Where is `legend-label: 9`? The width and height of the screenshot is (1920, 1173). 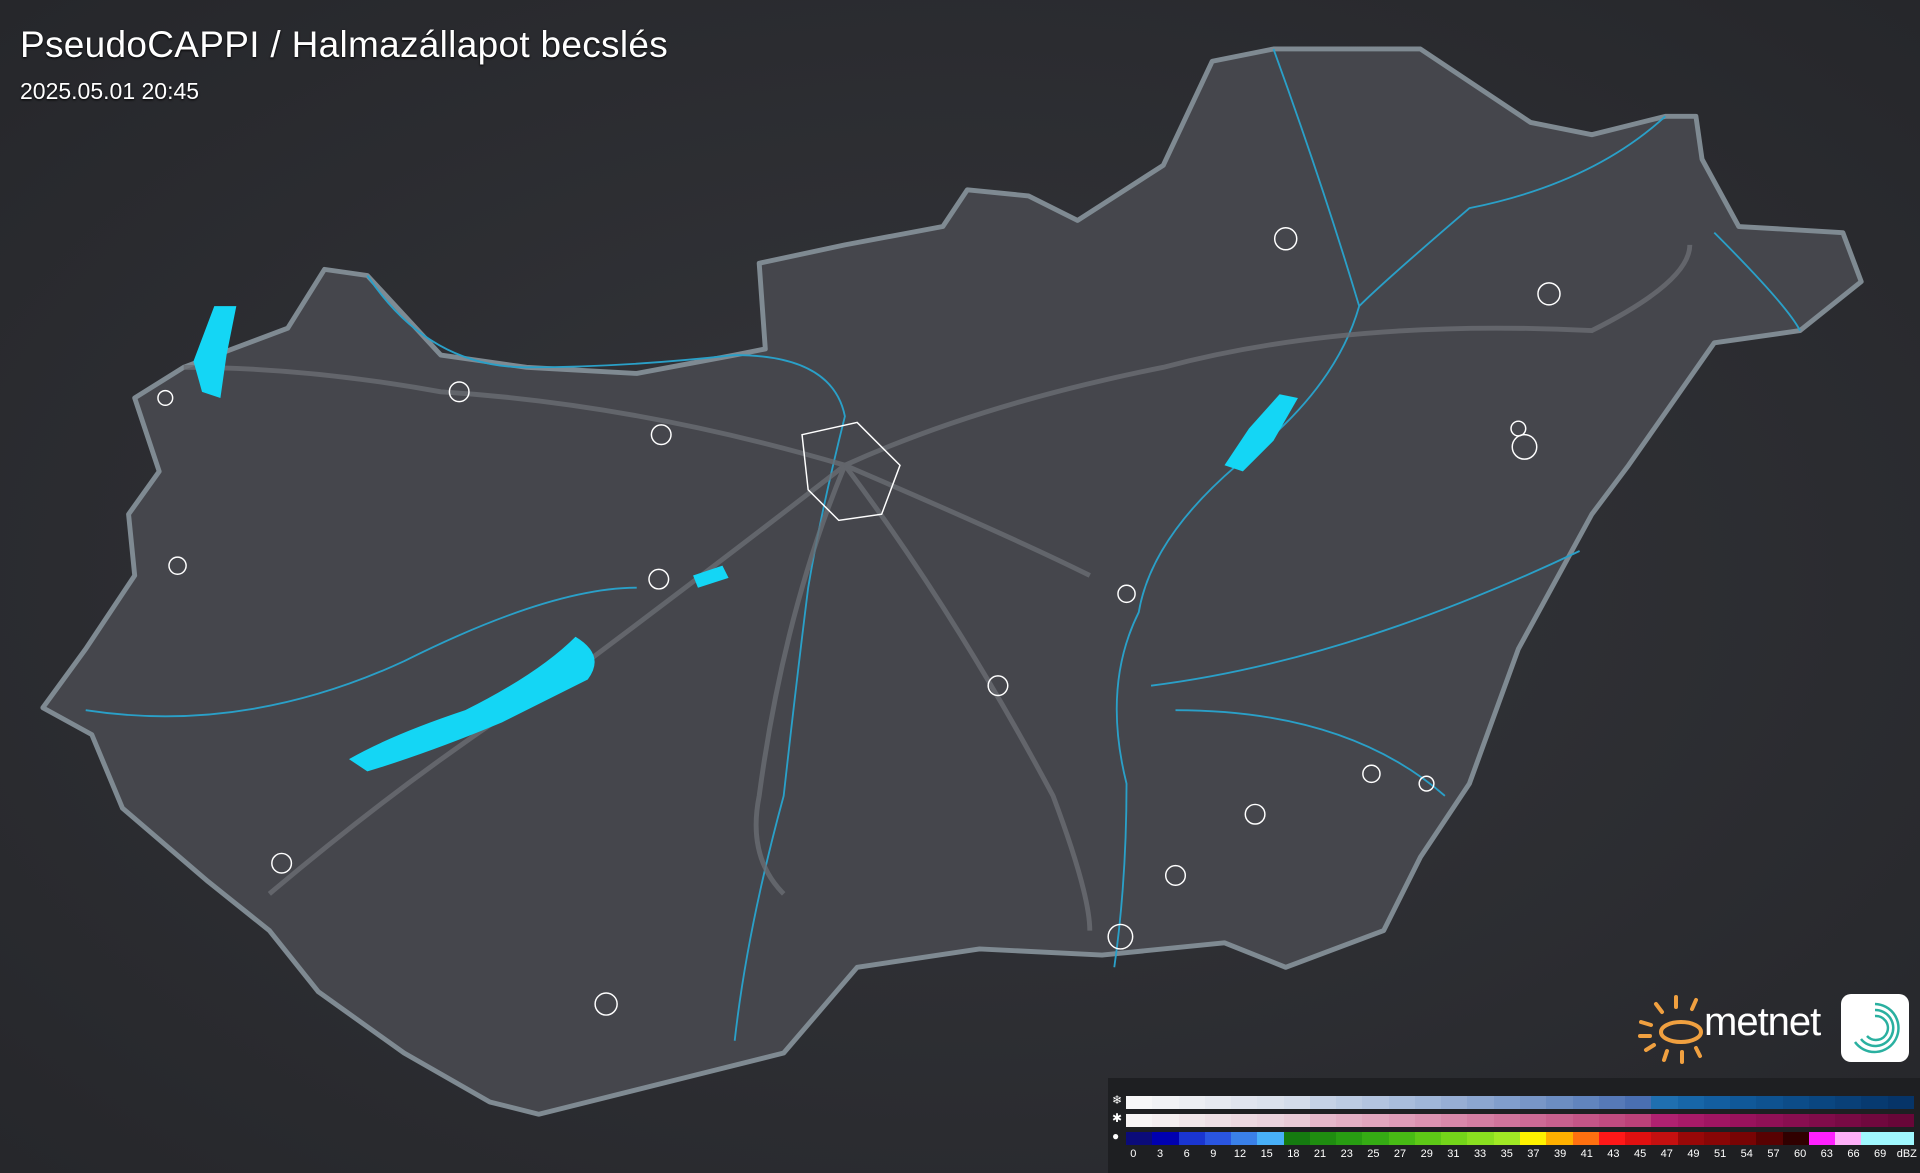 legend-label: 9 is located at coordinates (1213, 1154).